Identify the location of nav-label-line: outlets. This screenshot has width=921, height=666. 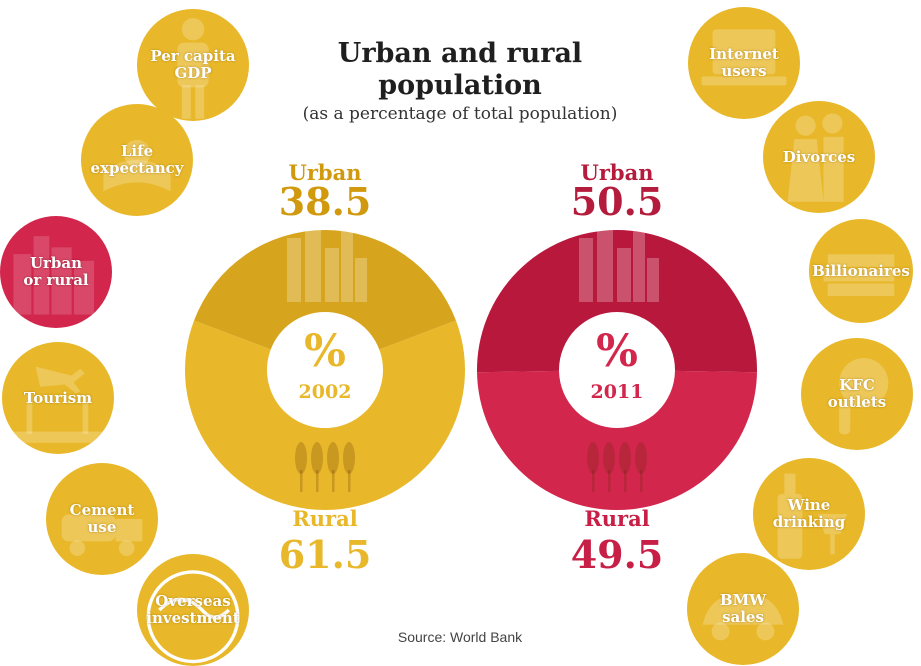
(857, 402).